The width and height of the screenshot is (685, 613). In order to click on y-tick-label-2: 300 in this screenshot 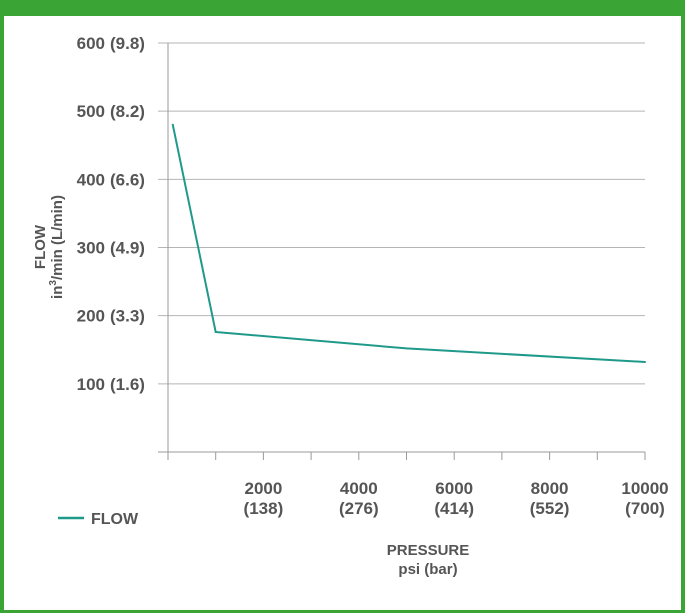, I will do `click(91, 248)`.